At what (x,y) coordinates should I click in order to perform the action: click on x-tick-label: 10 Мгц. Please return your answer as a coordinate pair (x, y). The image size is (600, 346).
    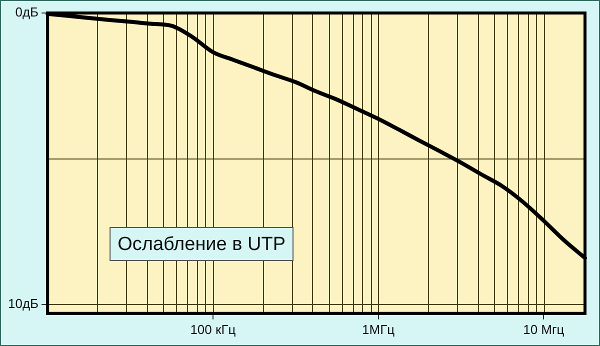
    Looking at the image, I should click on (544, 329).